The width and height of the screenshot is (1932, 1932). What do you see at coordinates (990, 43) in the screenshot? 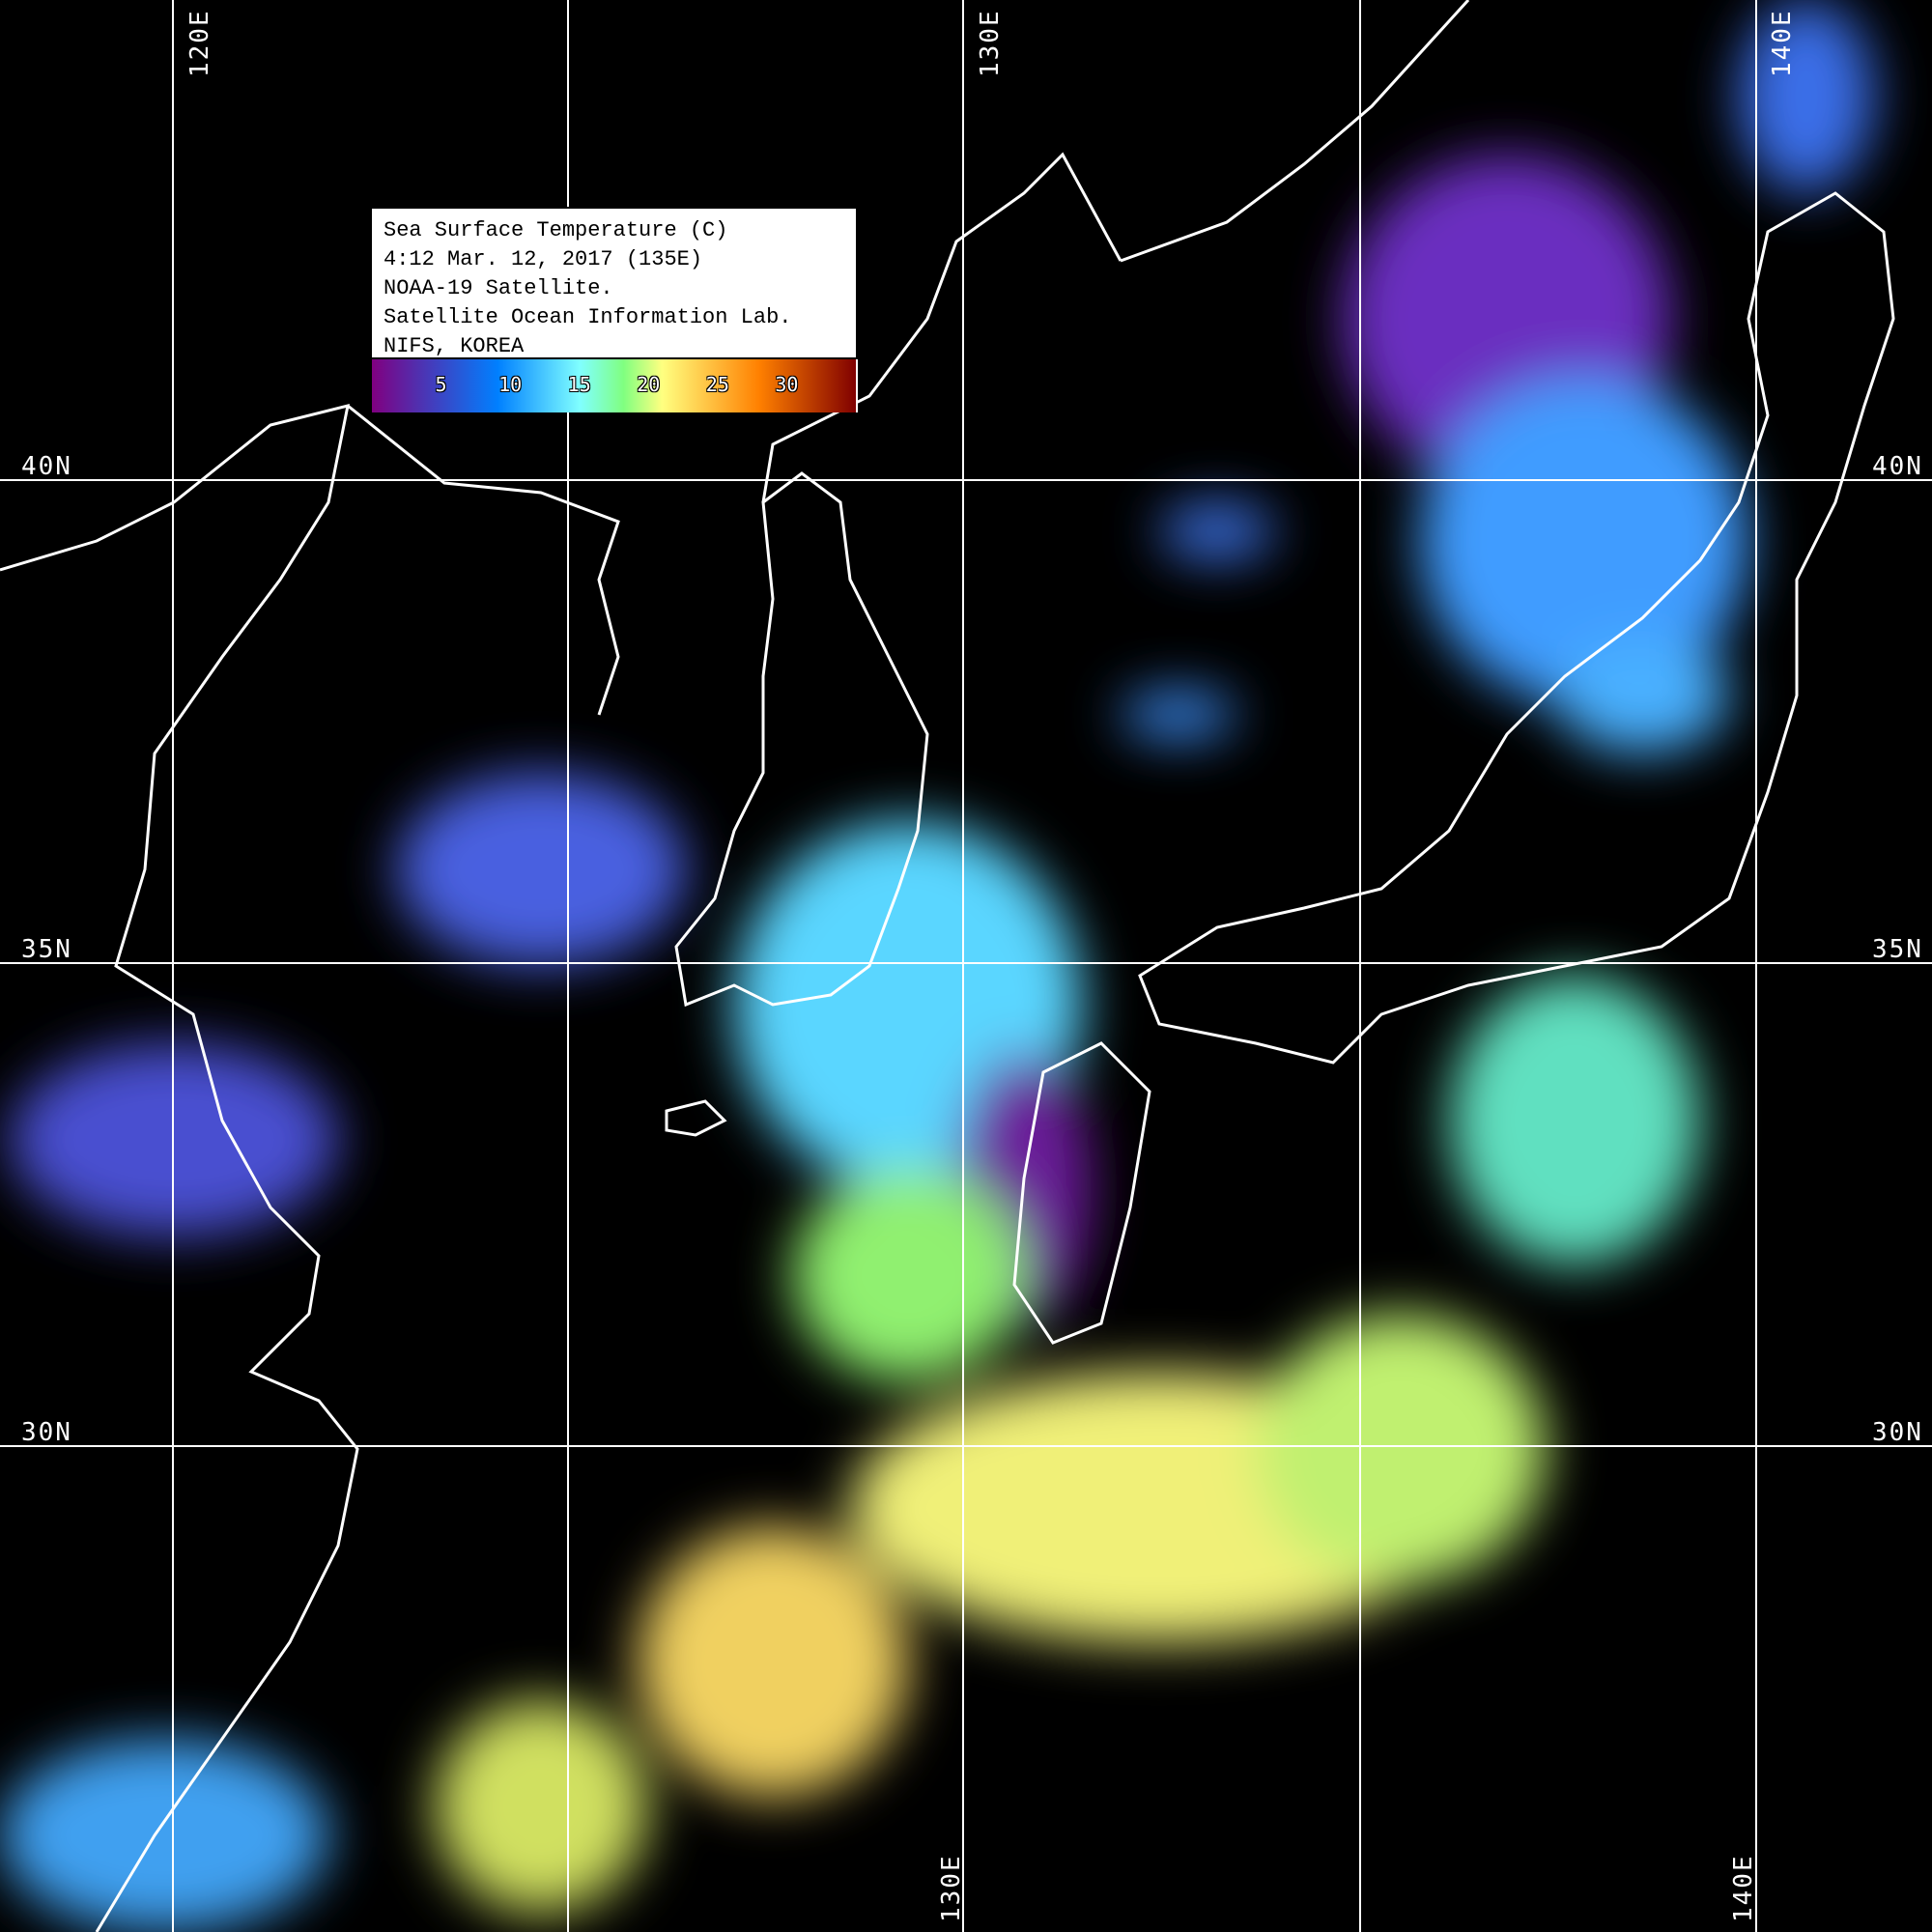
I see `top-label-130e: 130E` at bounding box center [990, 43].